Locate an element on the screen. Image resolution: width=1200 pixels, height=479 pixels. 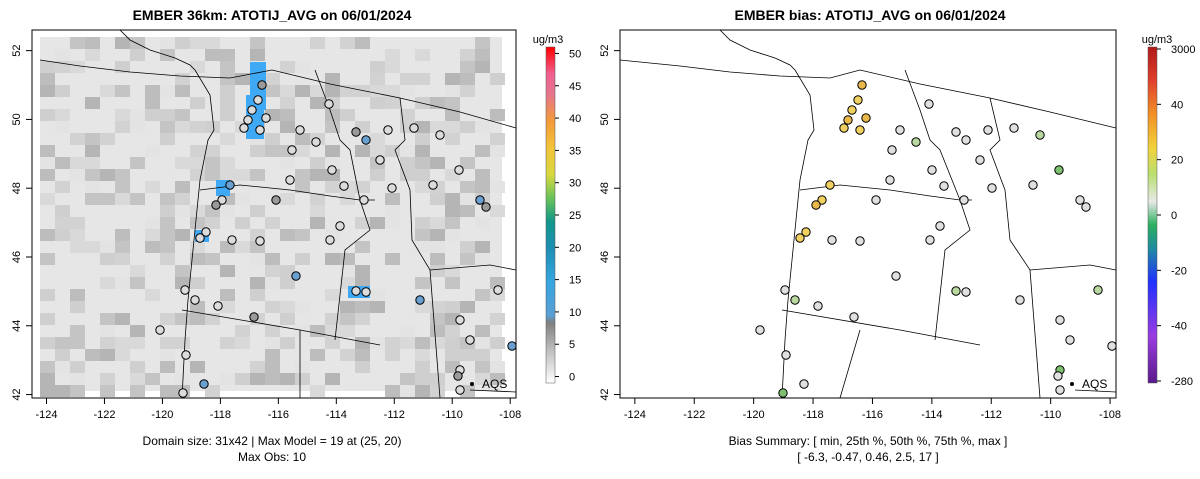
y-tick-label: 42 is located at coordinates (605, 394).